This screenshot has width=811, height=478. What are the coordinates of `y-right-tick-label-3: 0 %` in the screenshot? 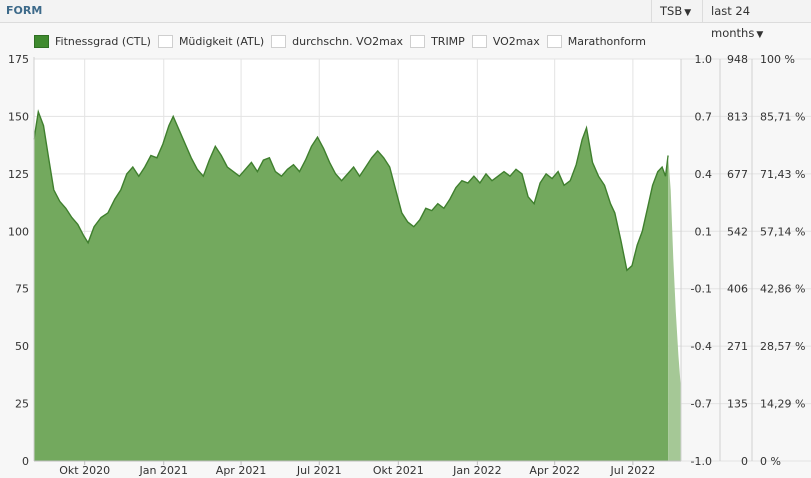 It's located at (770, 461).